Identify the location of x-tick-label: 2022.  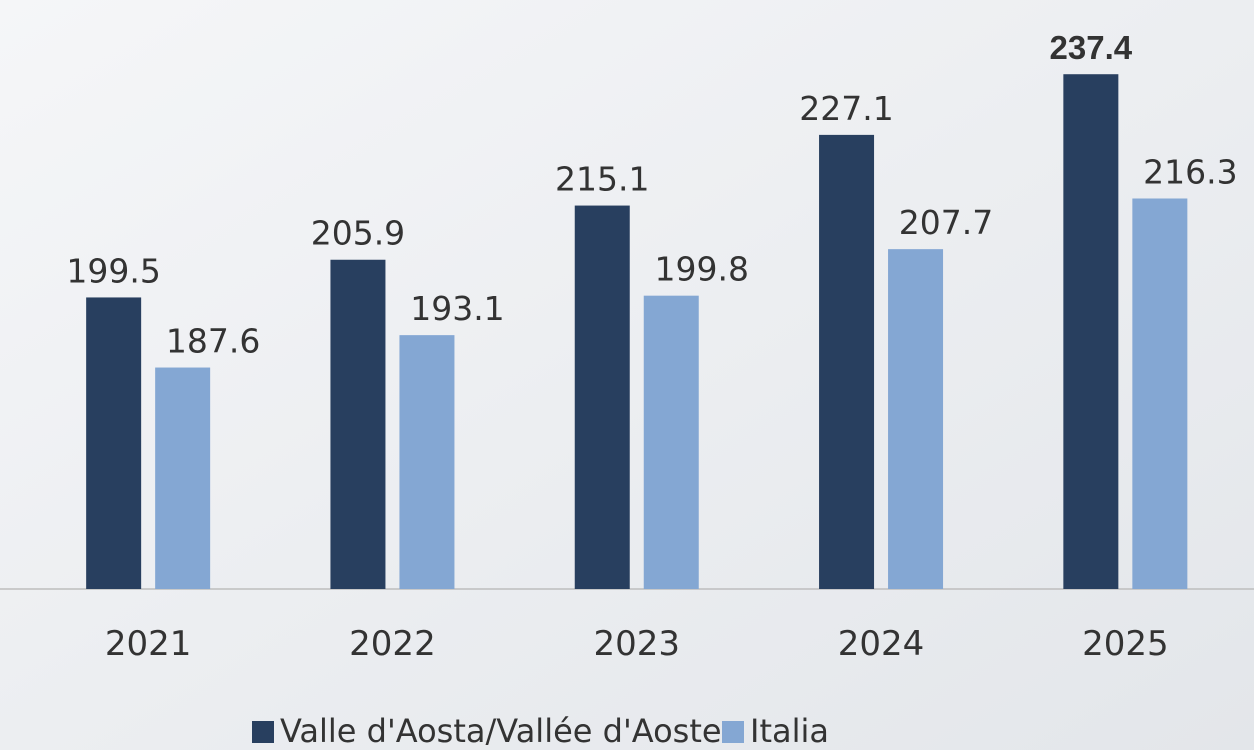
(392, 644).